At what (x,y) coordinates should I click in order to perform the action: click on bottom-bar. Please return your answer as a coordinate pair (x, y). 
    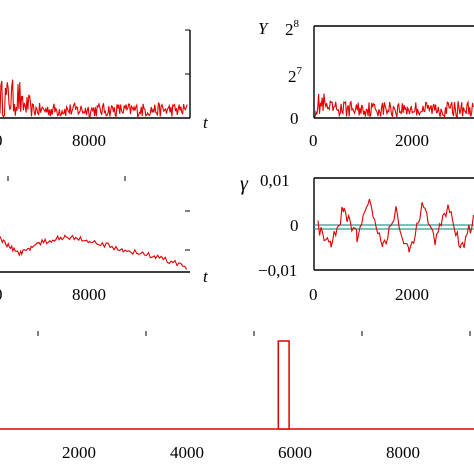
    Looking at the image, I should click on (283, 385).